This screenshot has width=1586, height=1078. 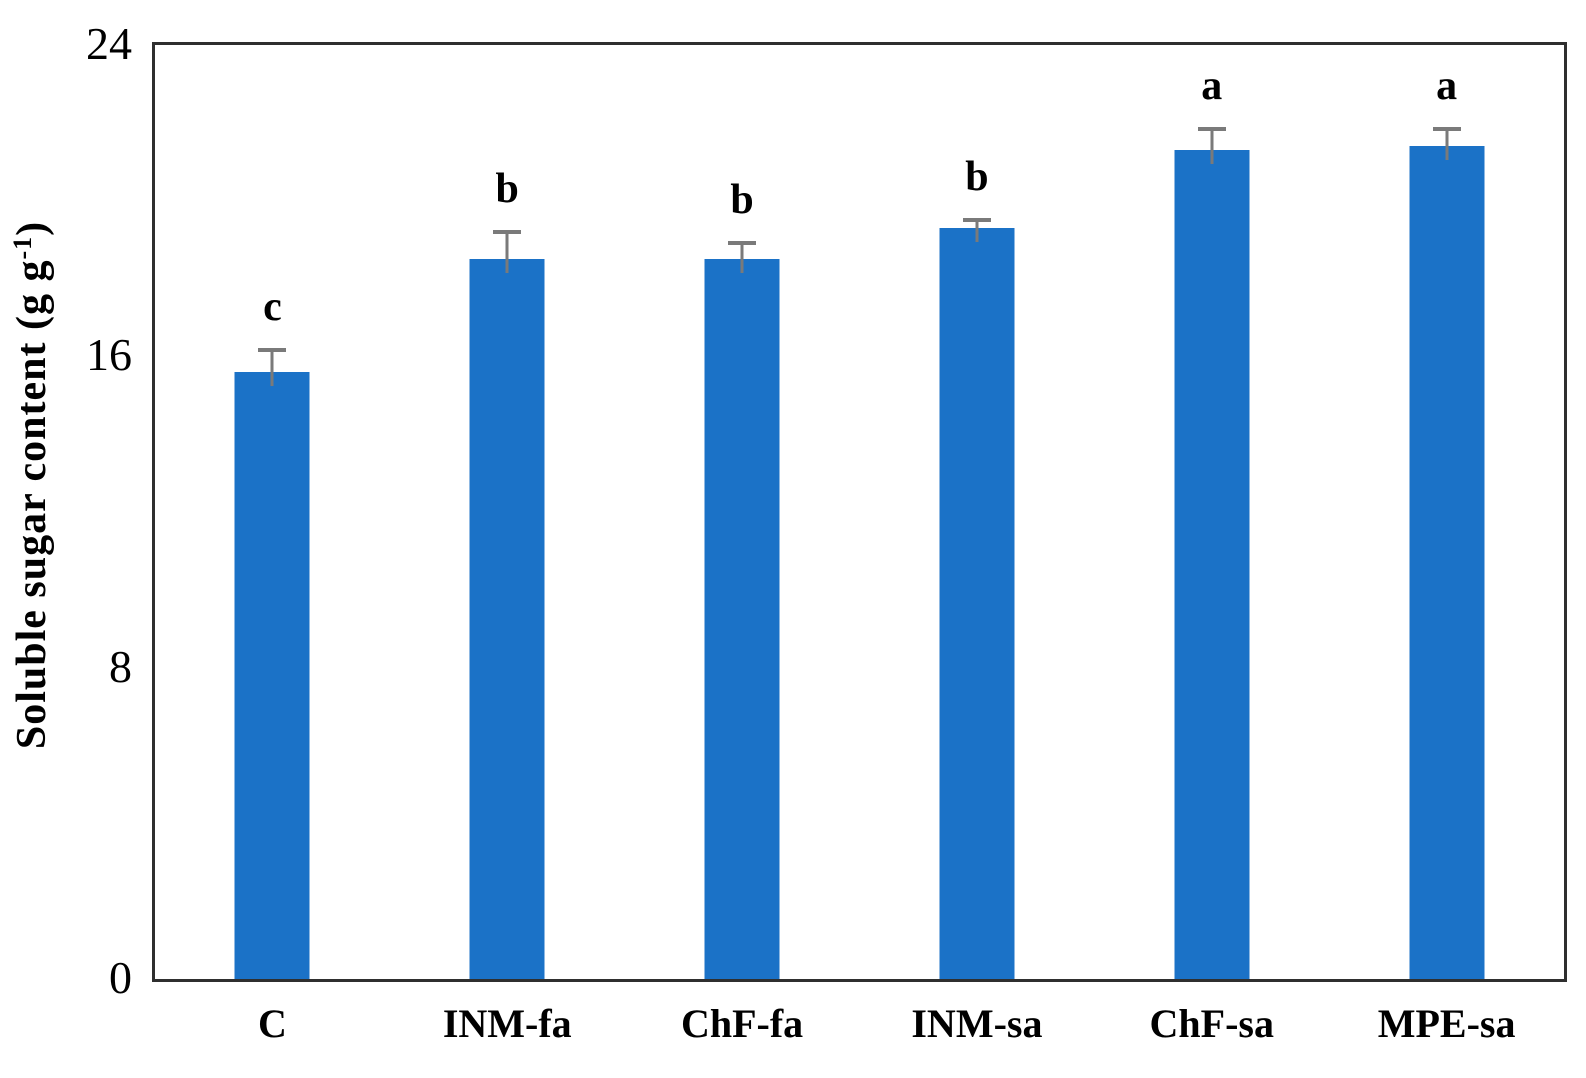 I want to click on x-tick-label-MPE-sa: MPE-sa, so click(x=1446, y=1023).